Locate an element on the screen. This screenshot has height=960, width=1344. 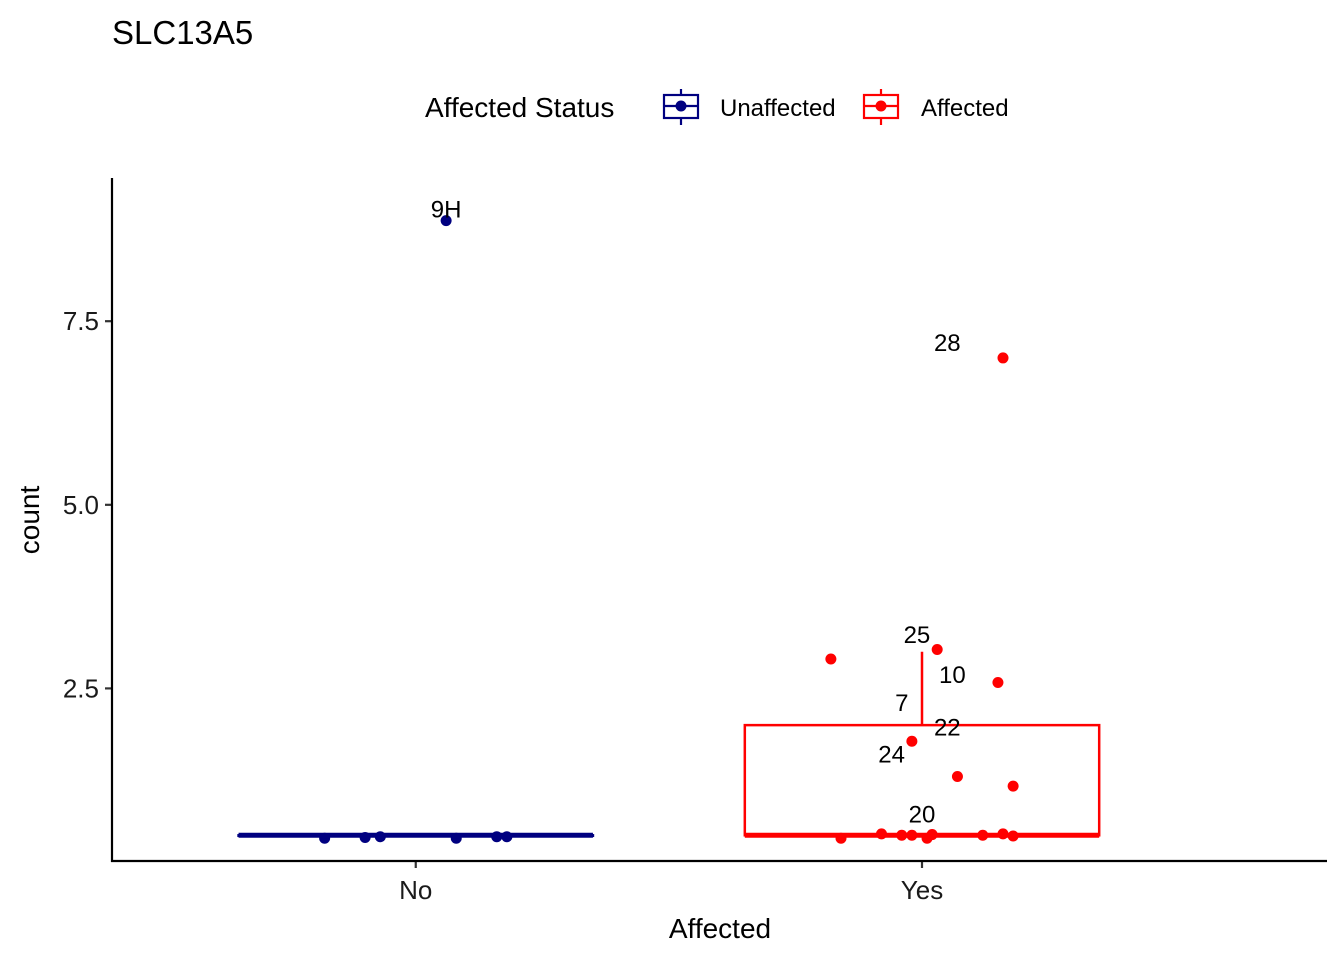
y-tick-label: 7.5 is located at coordinates (81, 321).